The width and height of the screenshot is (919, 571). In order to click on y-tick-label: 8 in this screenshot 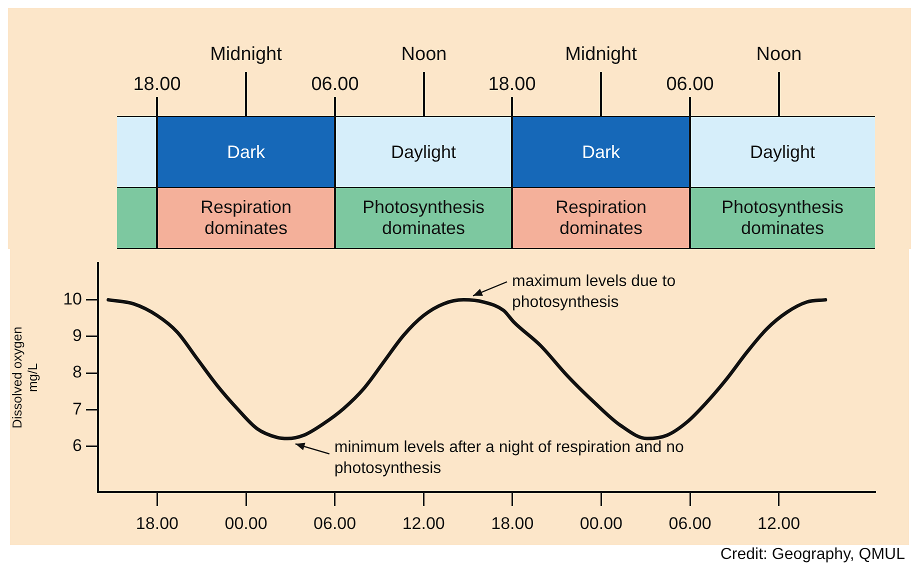, I will do `click(77, 372)`.